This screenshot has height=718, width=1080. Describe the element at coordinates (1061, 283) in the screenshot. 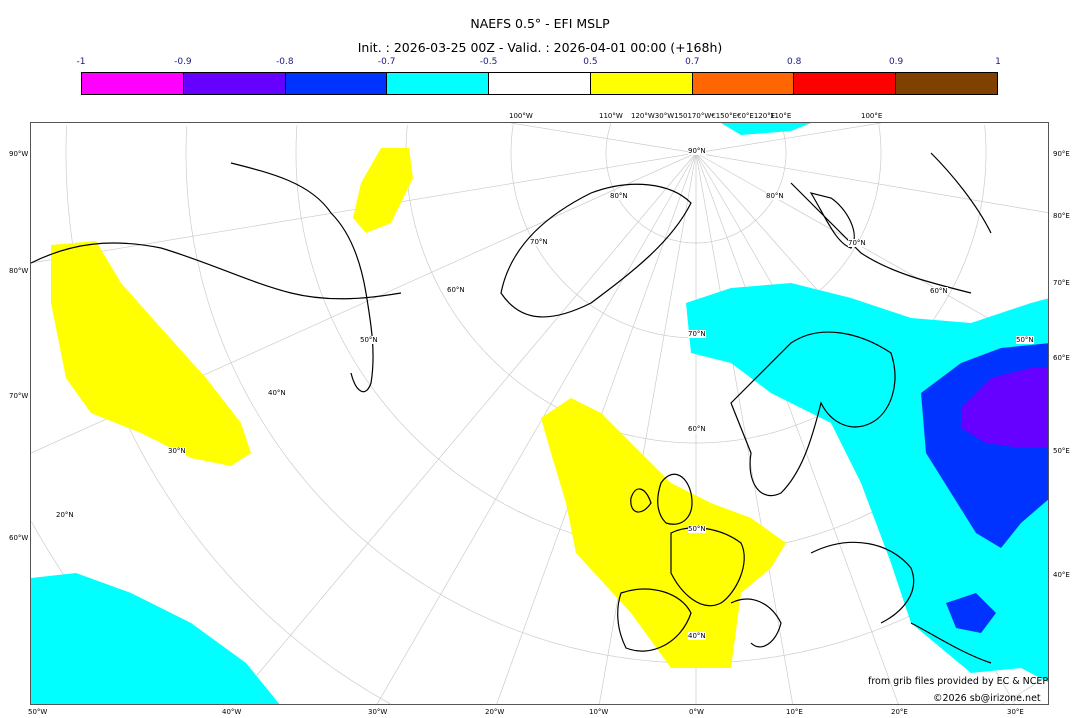

I see `axis-label: 70°E` at that location.